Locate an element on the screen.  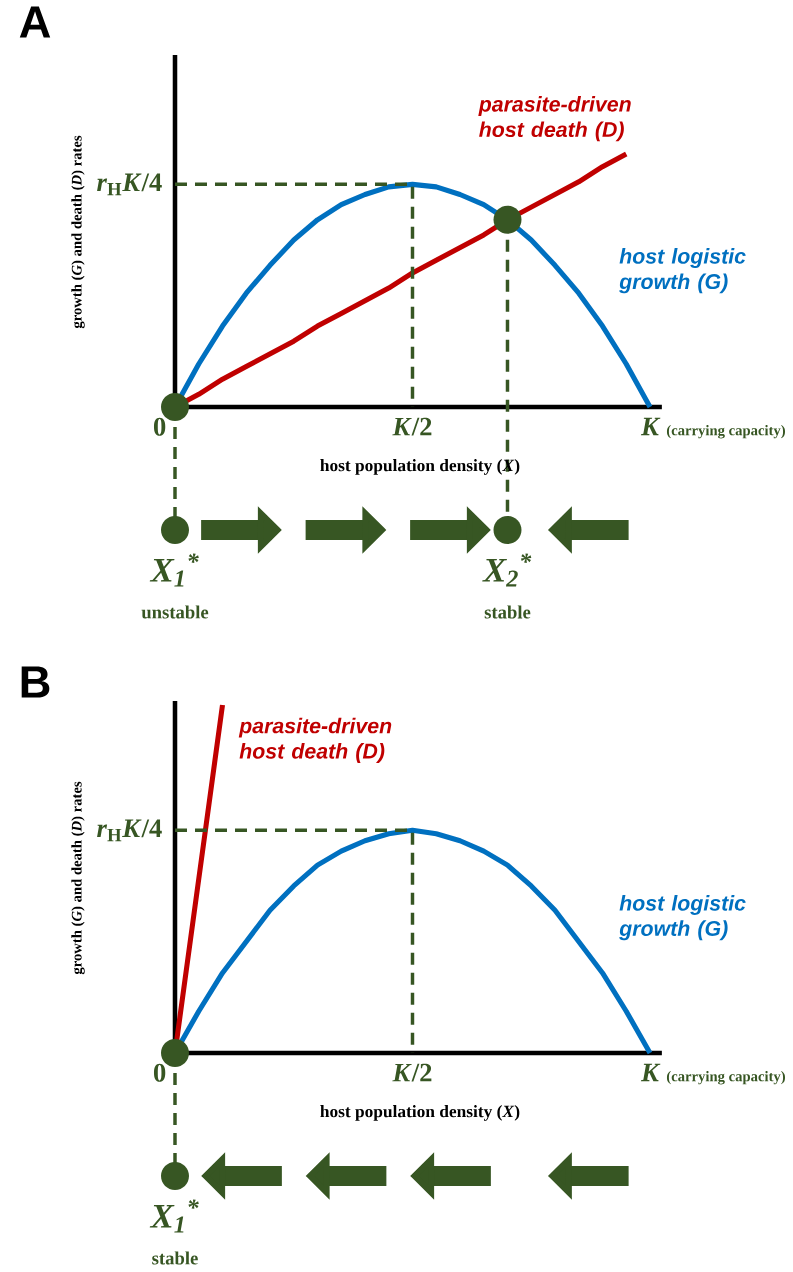
chart-title: B is located at coordinates (35, 682).